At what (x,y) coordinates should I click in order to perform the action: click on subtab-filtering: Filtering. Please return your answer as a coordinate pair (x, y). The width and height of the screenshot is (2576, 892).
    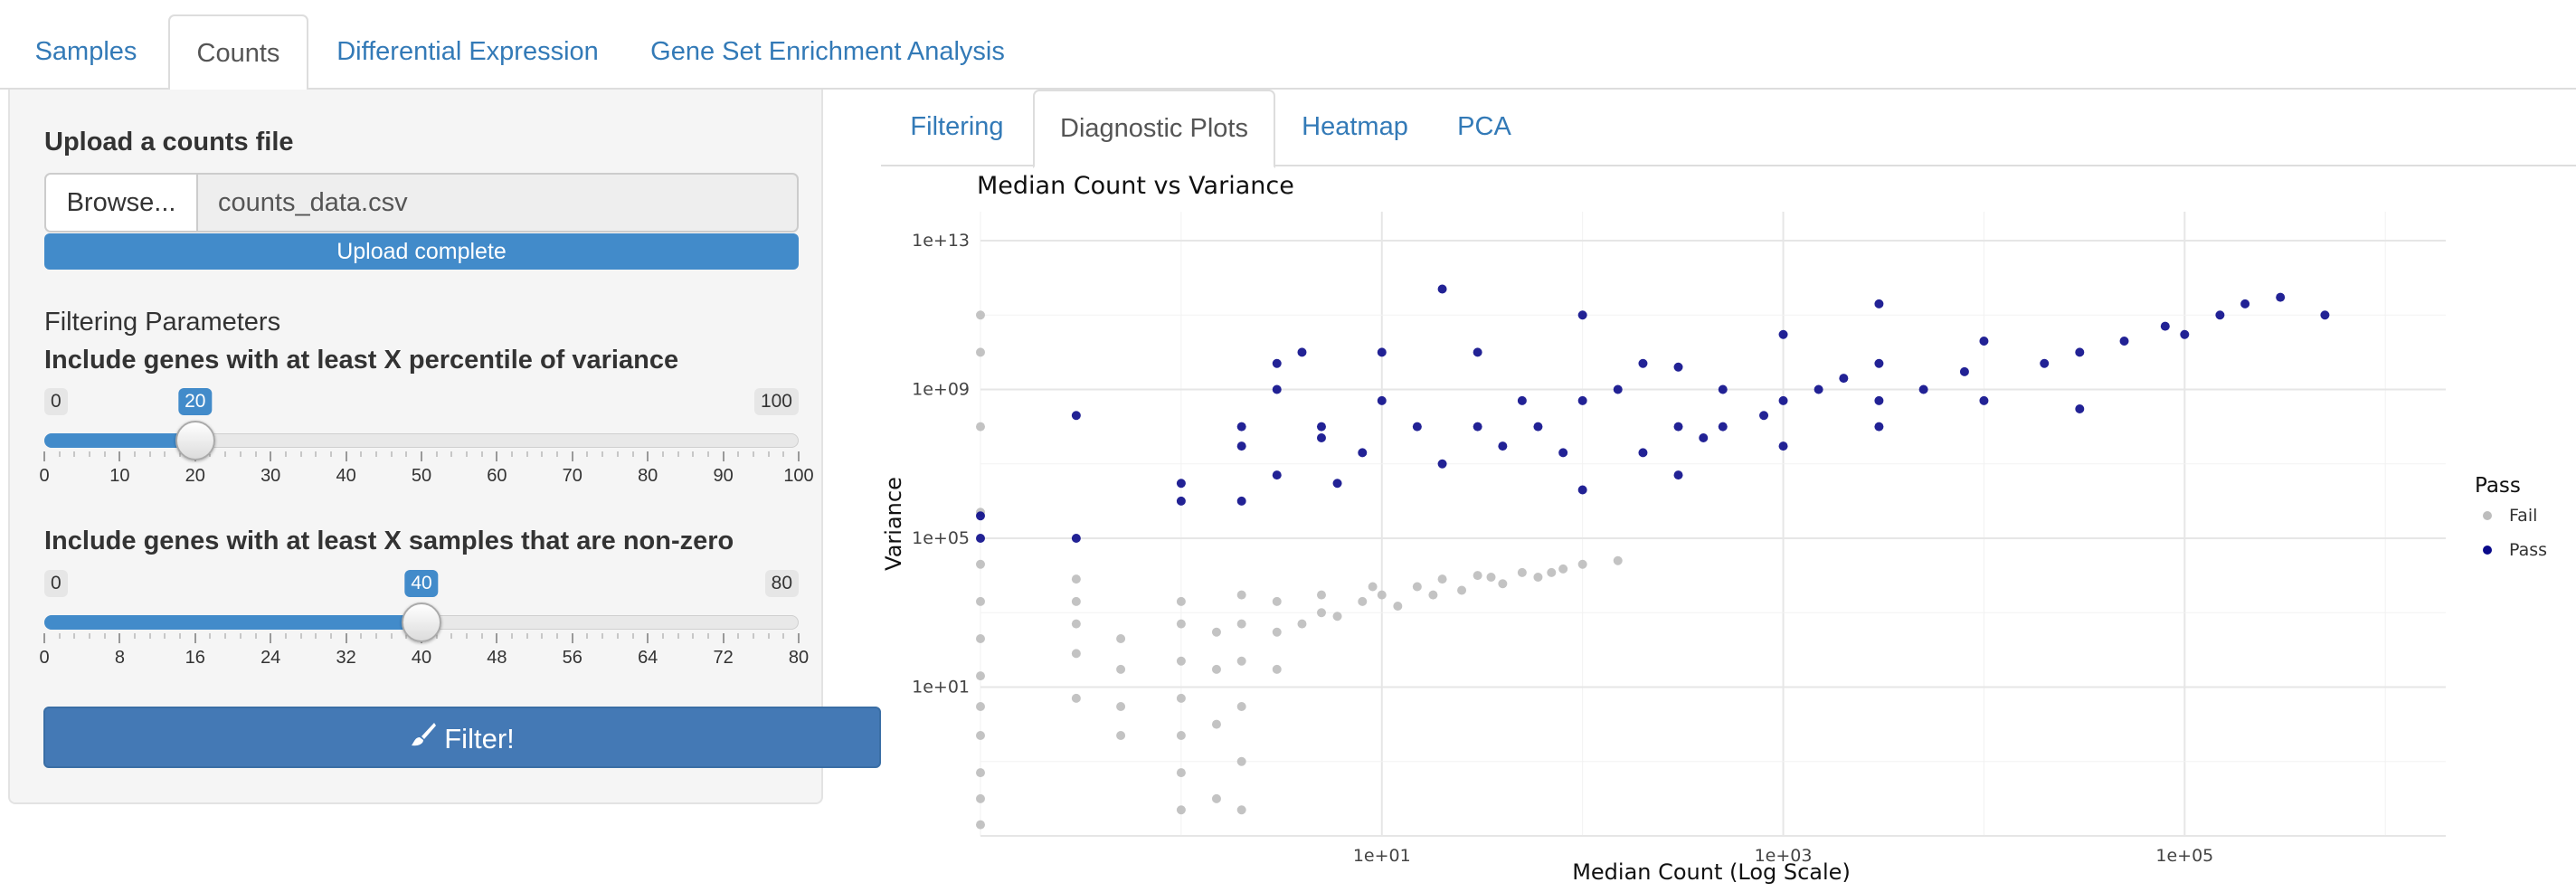
    Looking at the image, I should click on (957, 126).